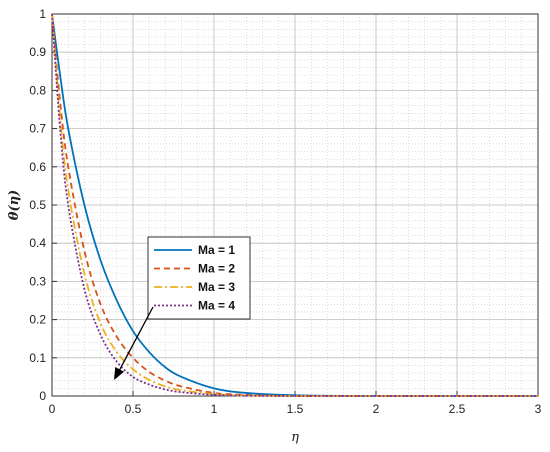  Describe the element at coordinates (37, 129) in the screenshot. I see `y-tick-label: 0.7` at that location.